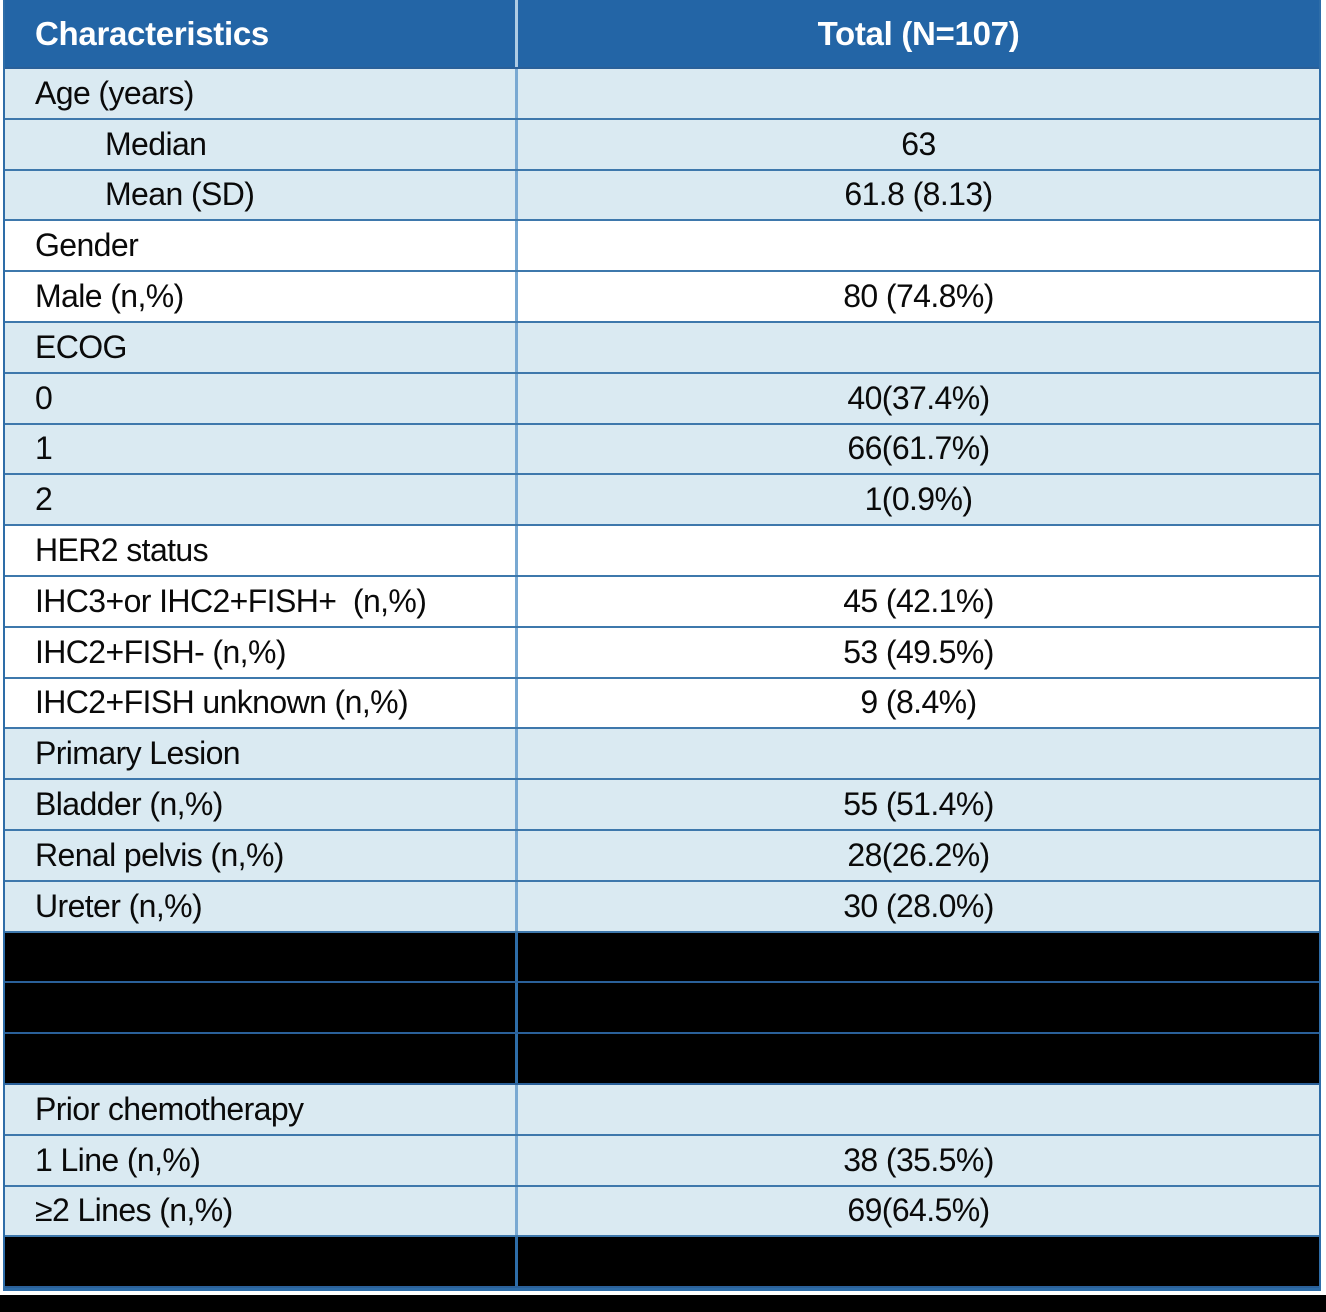 The image size is (1326, 1312). I want to click on row-label: IHC2+FISH unknown (n,%), so click(222, 702).